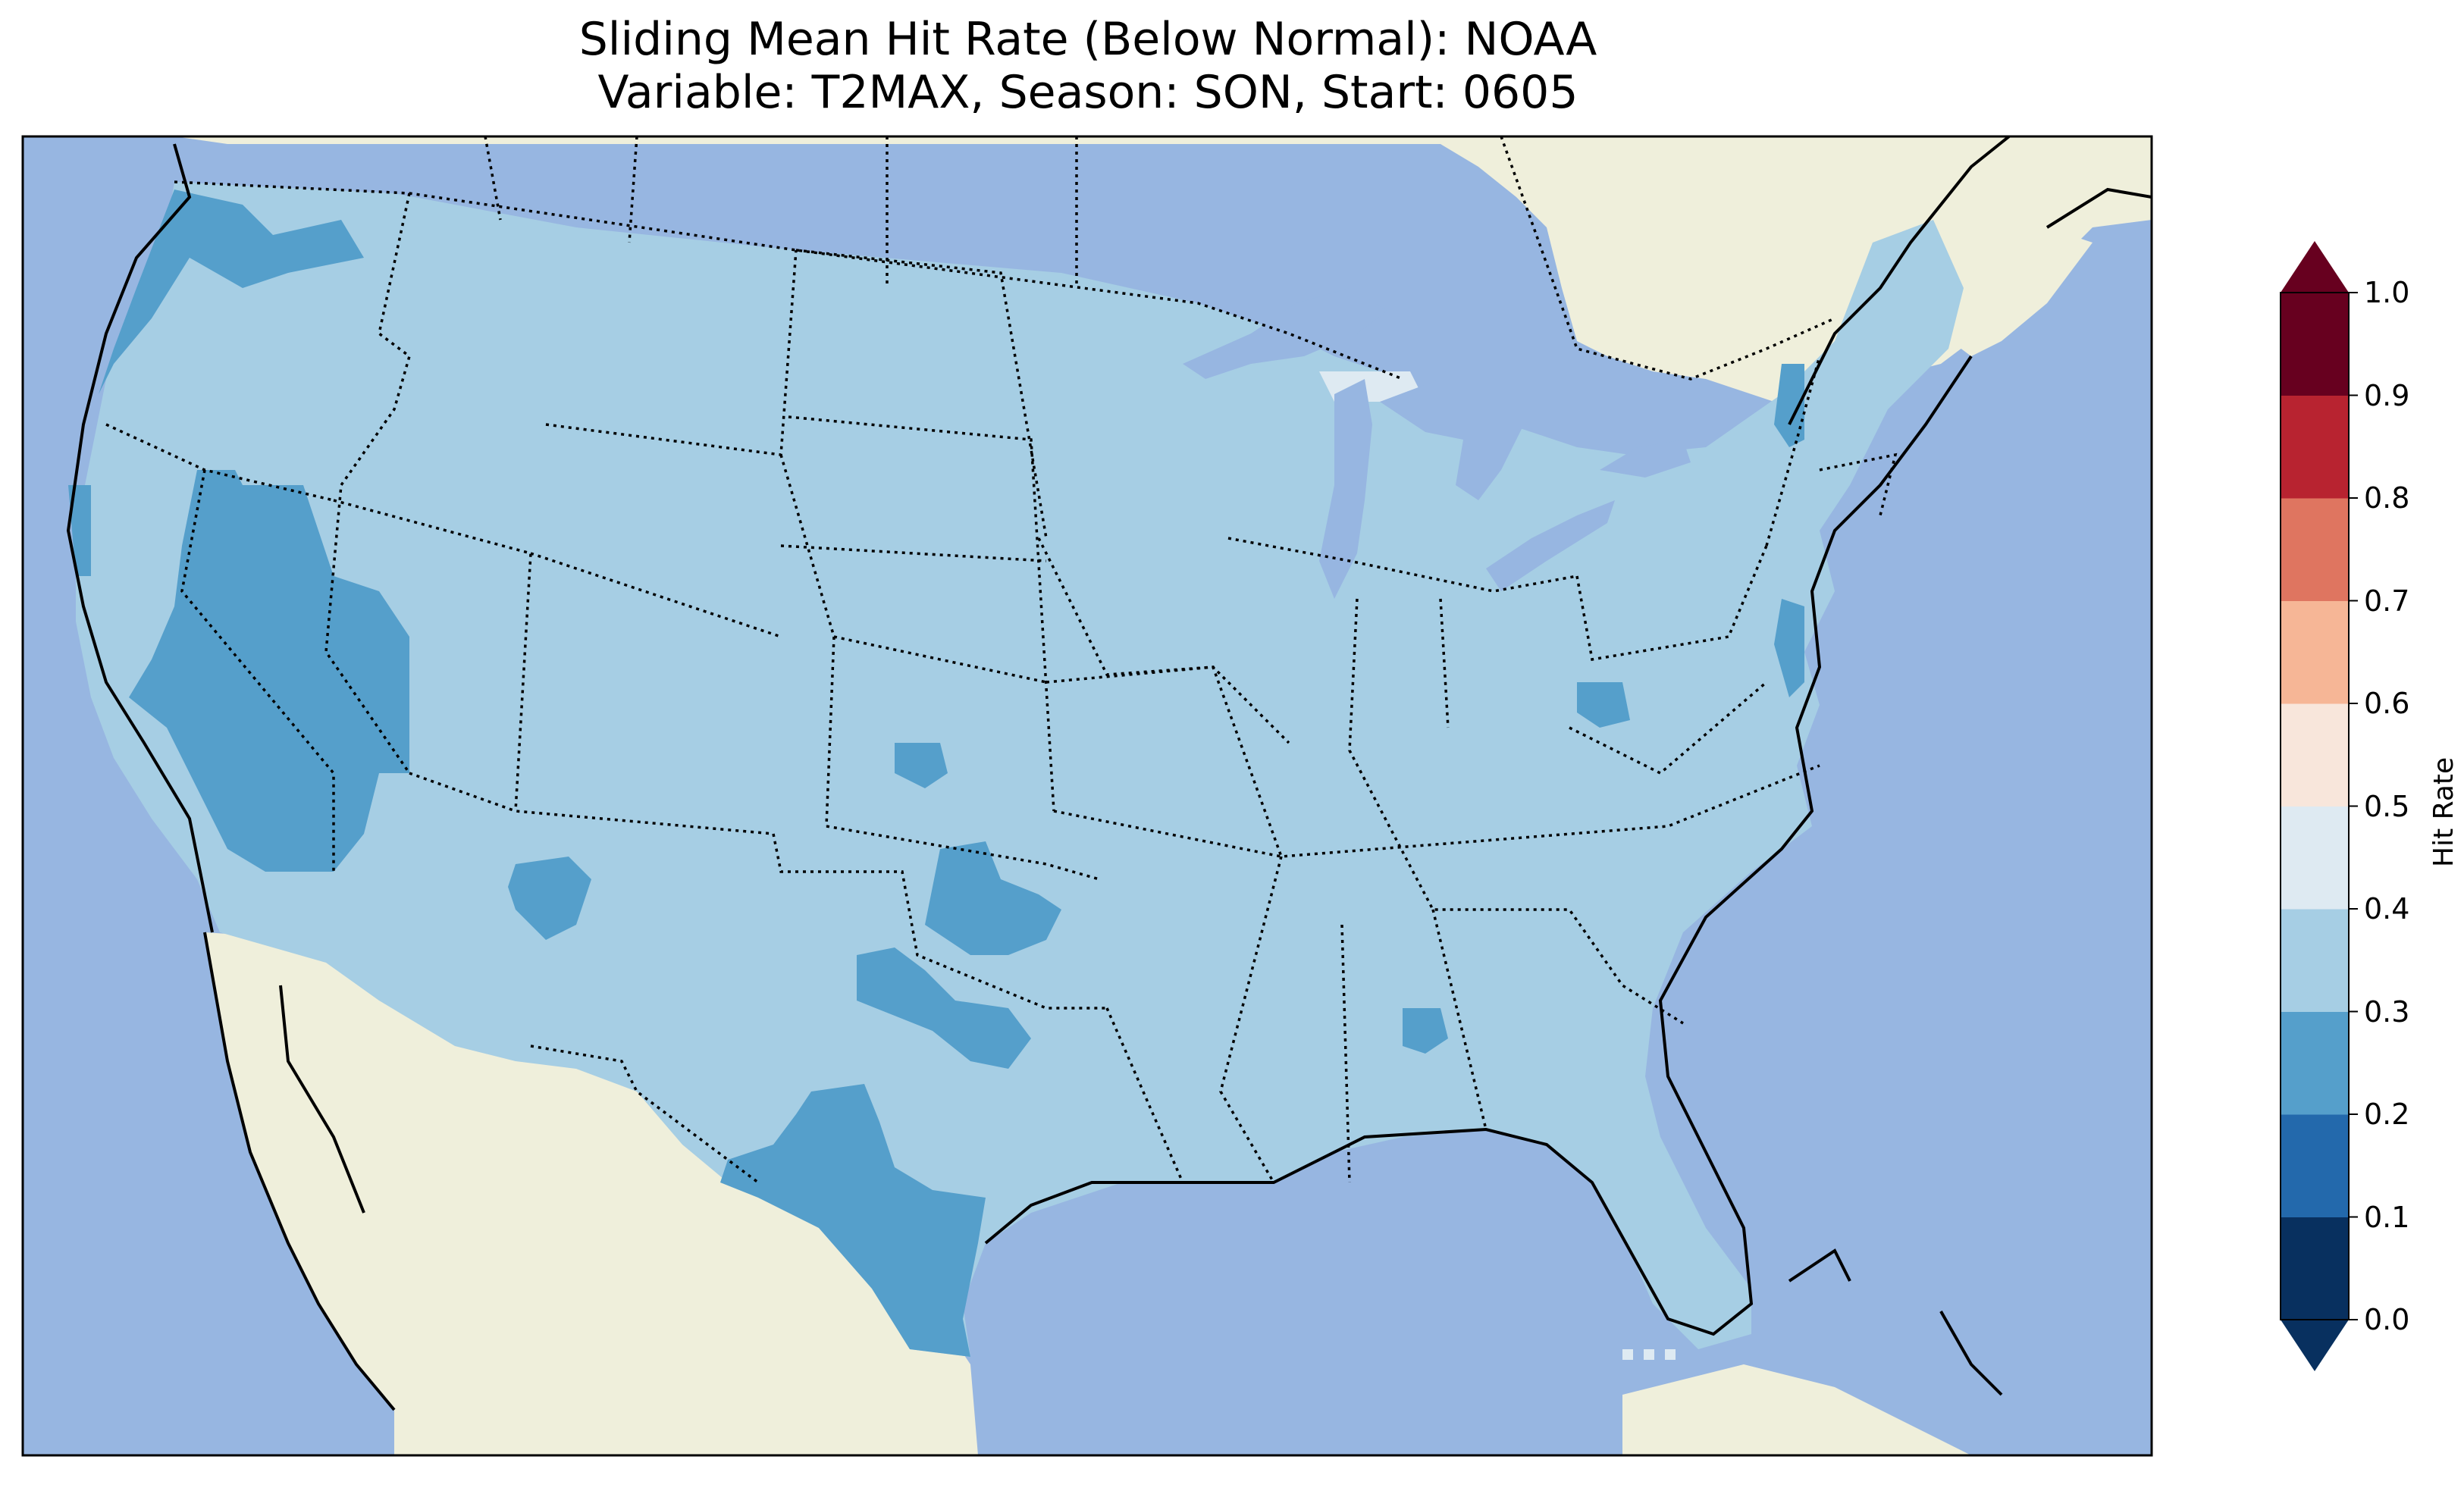 The image size is (2464, 1494). I want to click on colorbar-tick-label: 0.5, so click(2387, 806).